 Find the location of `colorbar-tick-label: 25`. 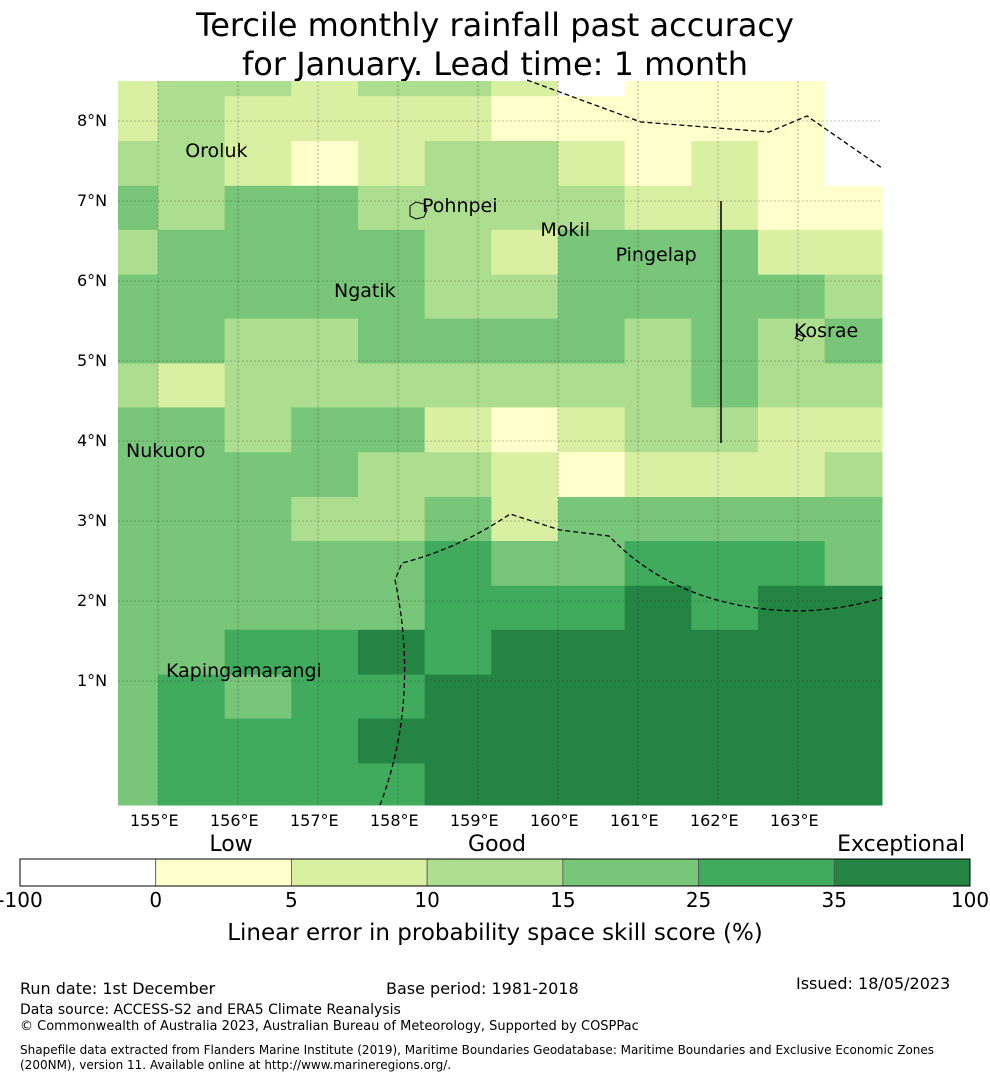

colorbar-tick-label: 25 is located at coordinates (698, 900).